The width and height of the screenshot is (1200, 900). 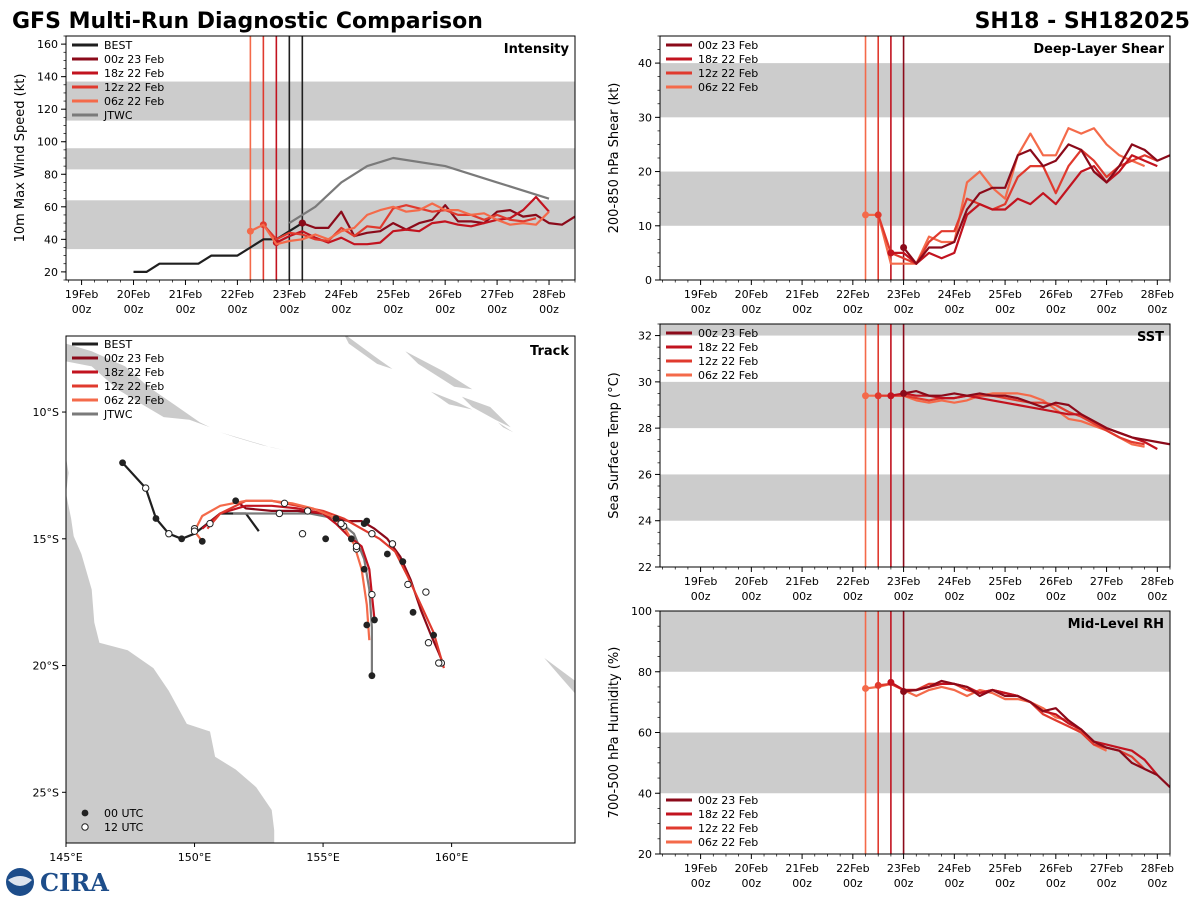 I want to click on rh-x-tick-label-day: 21Feb, so click(x=801, y=868).